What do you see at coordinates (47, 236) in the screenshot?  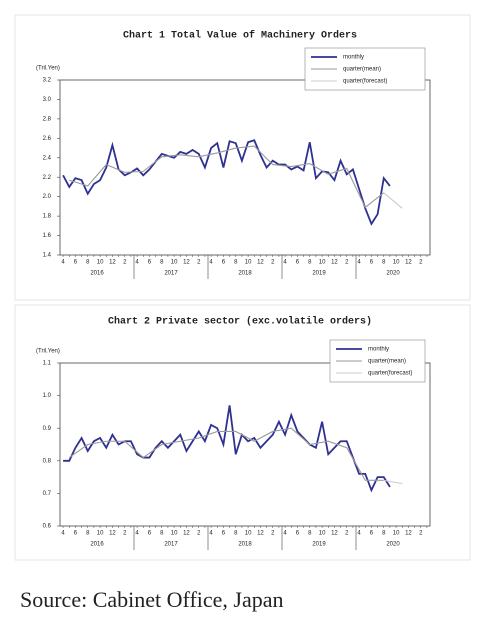 I see `y-tick-label: 1.6` at bounding box center [47, 236].